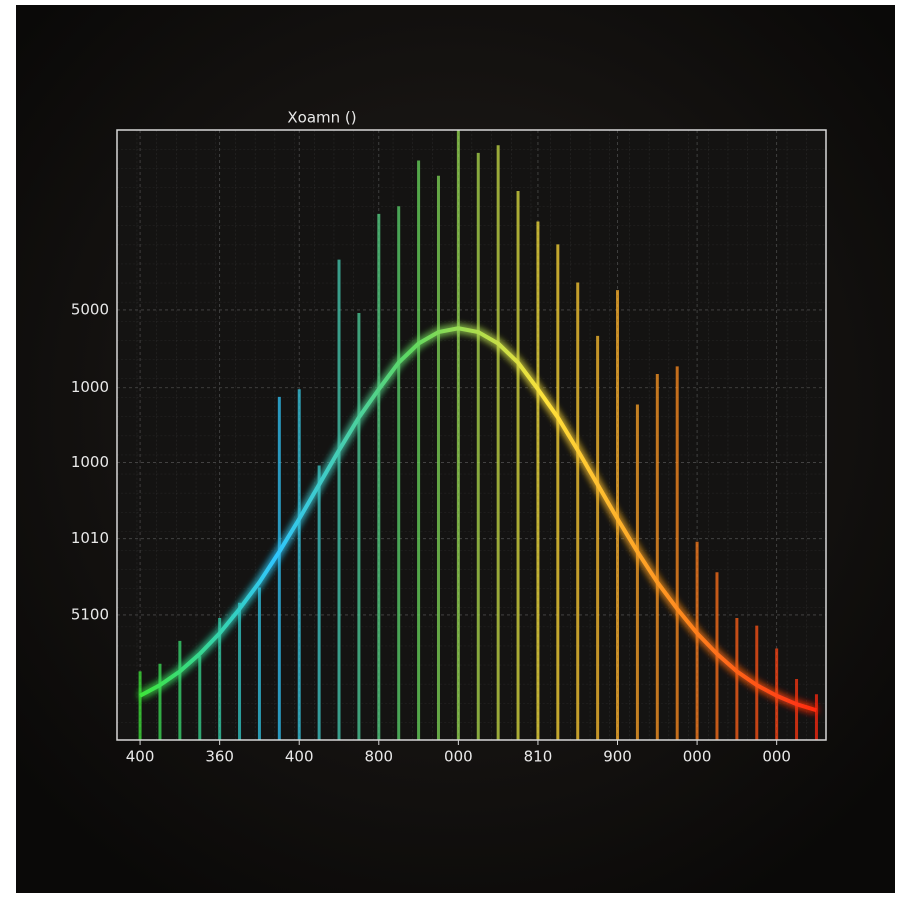  I want to click on x-tick-label: 800, so click(378, 757).